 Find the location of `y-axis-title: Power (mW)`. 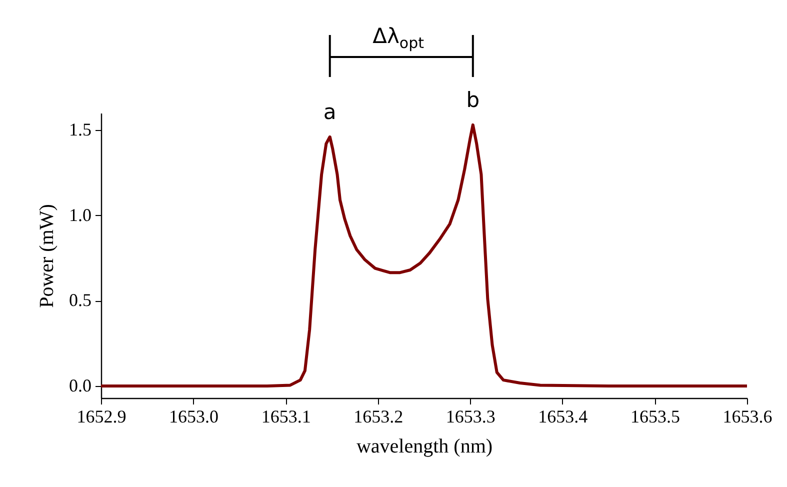

y-axis-title: Power (mW) is located at coordinates (47, 256).